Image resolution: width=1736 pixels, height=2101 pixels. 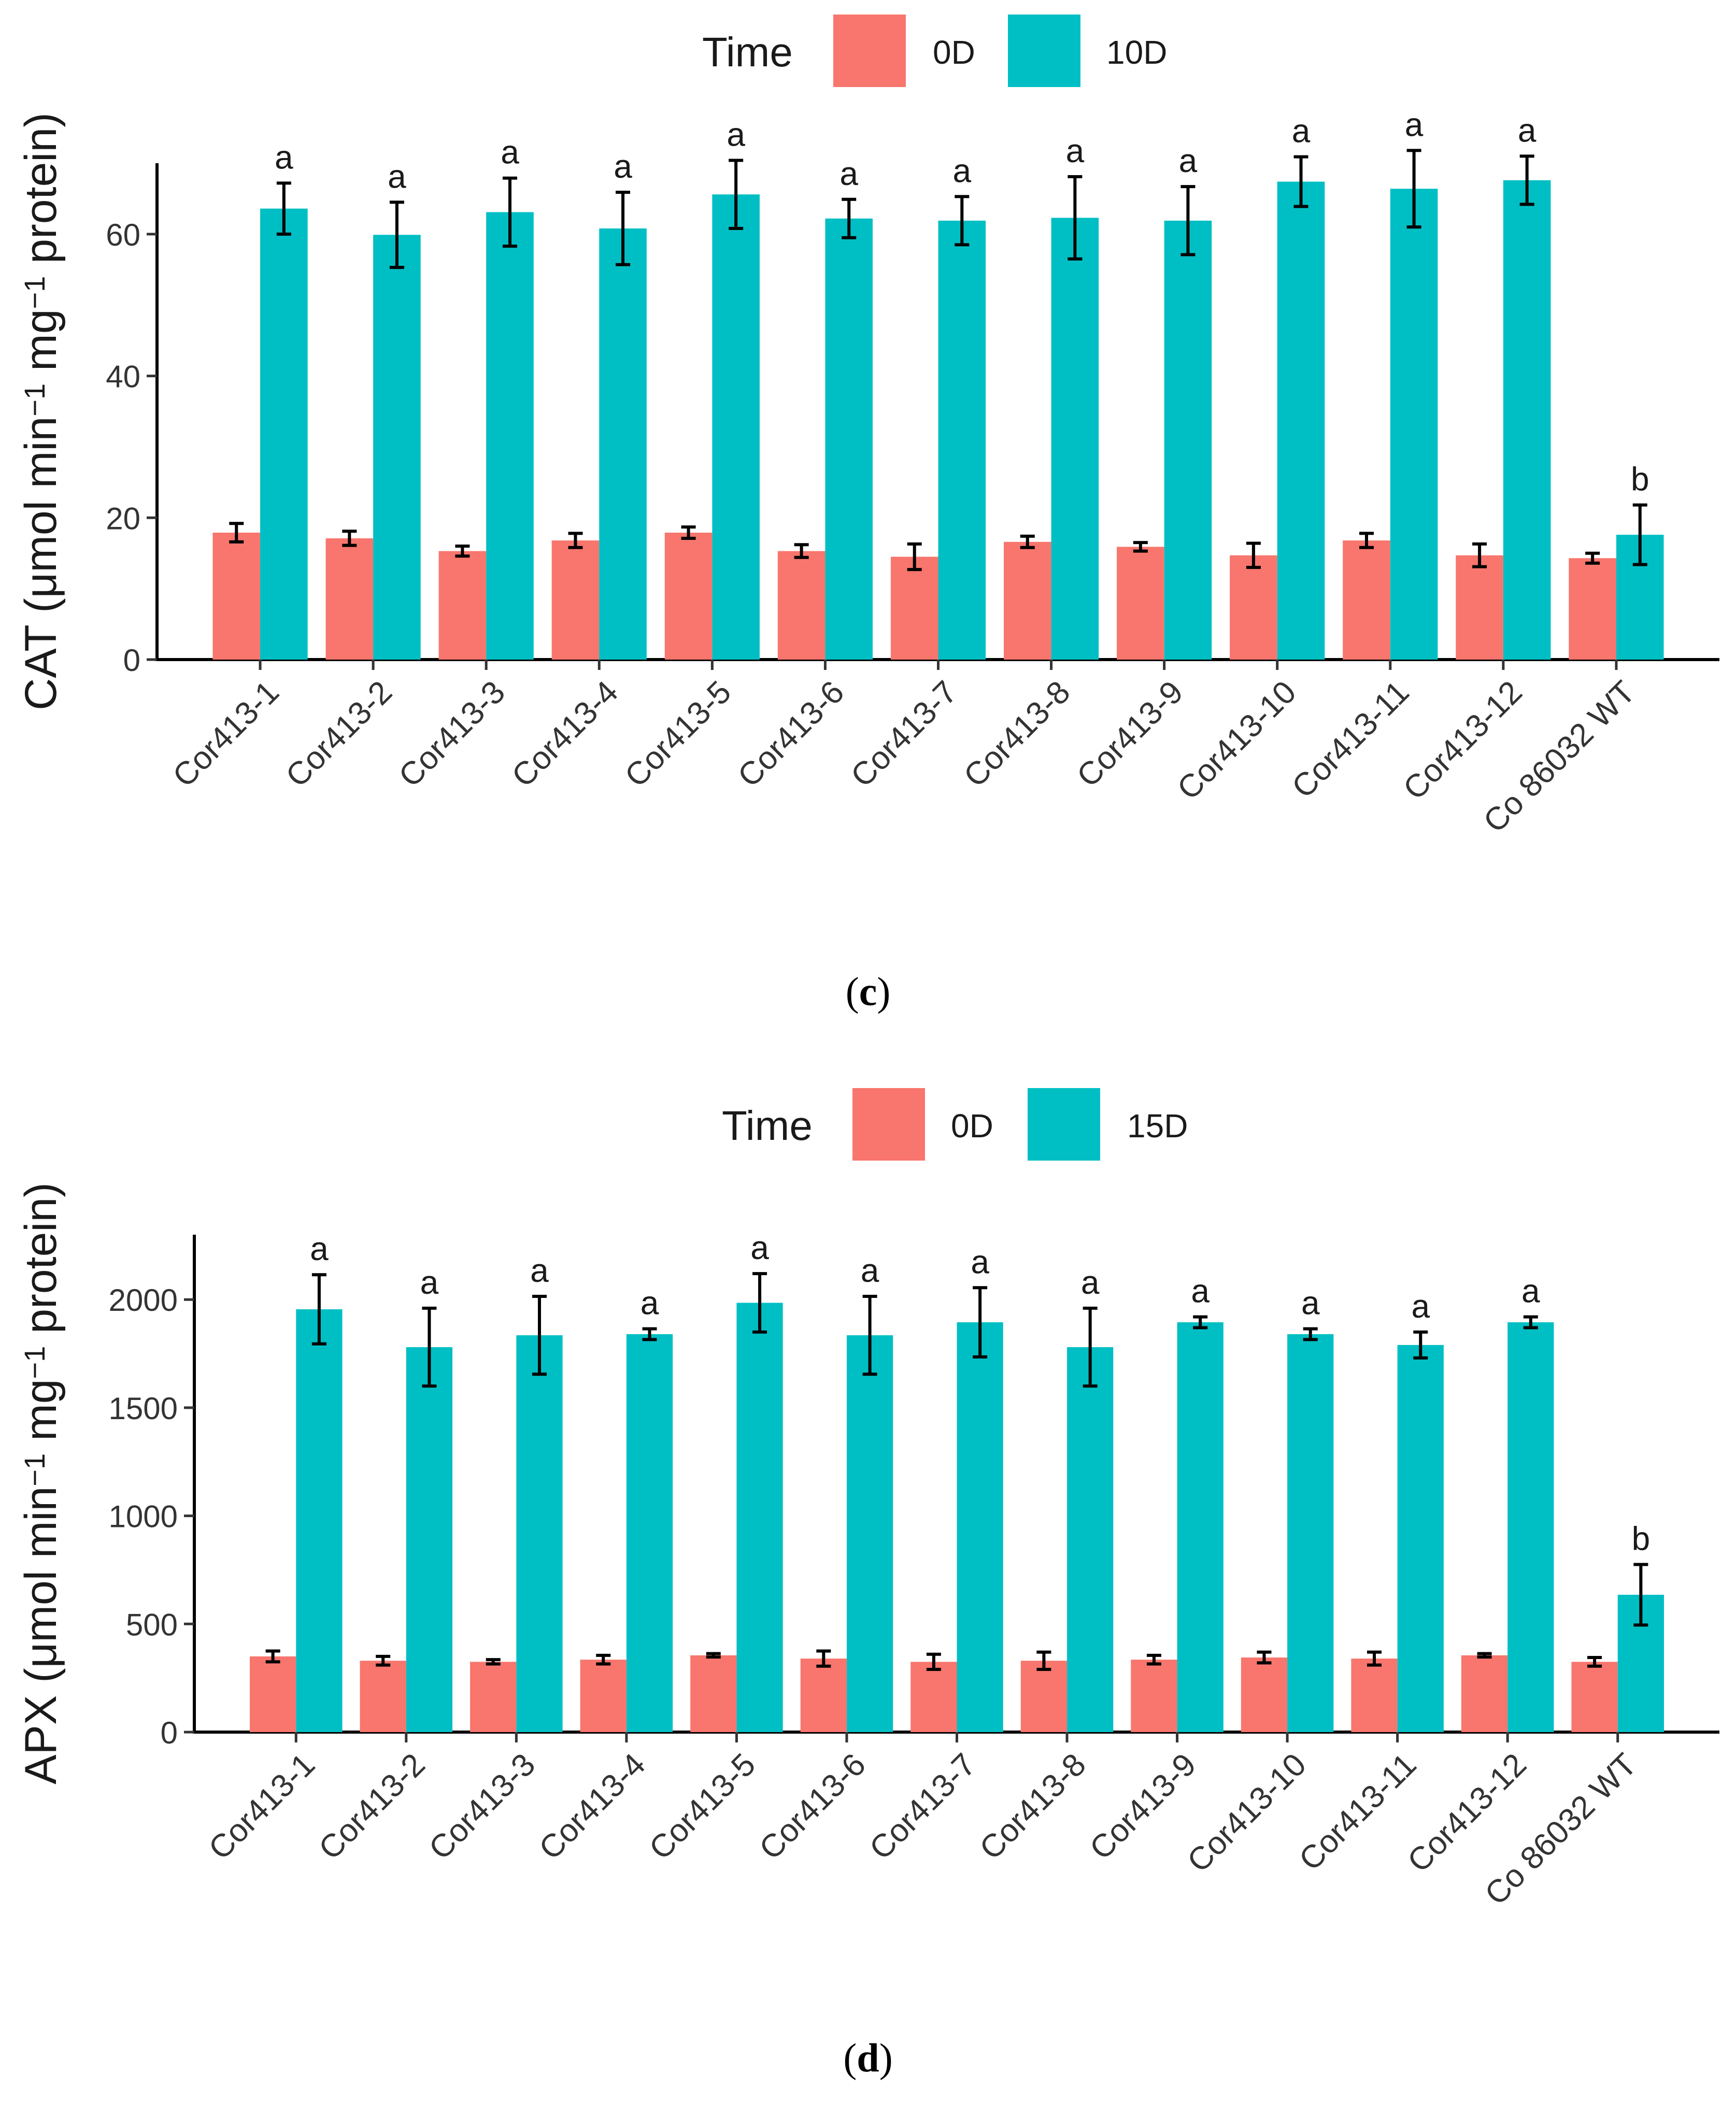 What do you see at coordinates (592, 1807) in the screenshot?
I see `x-tick-label: Cor413-4` at bounding box center [592, 1807].